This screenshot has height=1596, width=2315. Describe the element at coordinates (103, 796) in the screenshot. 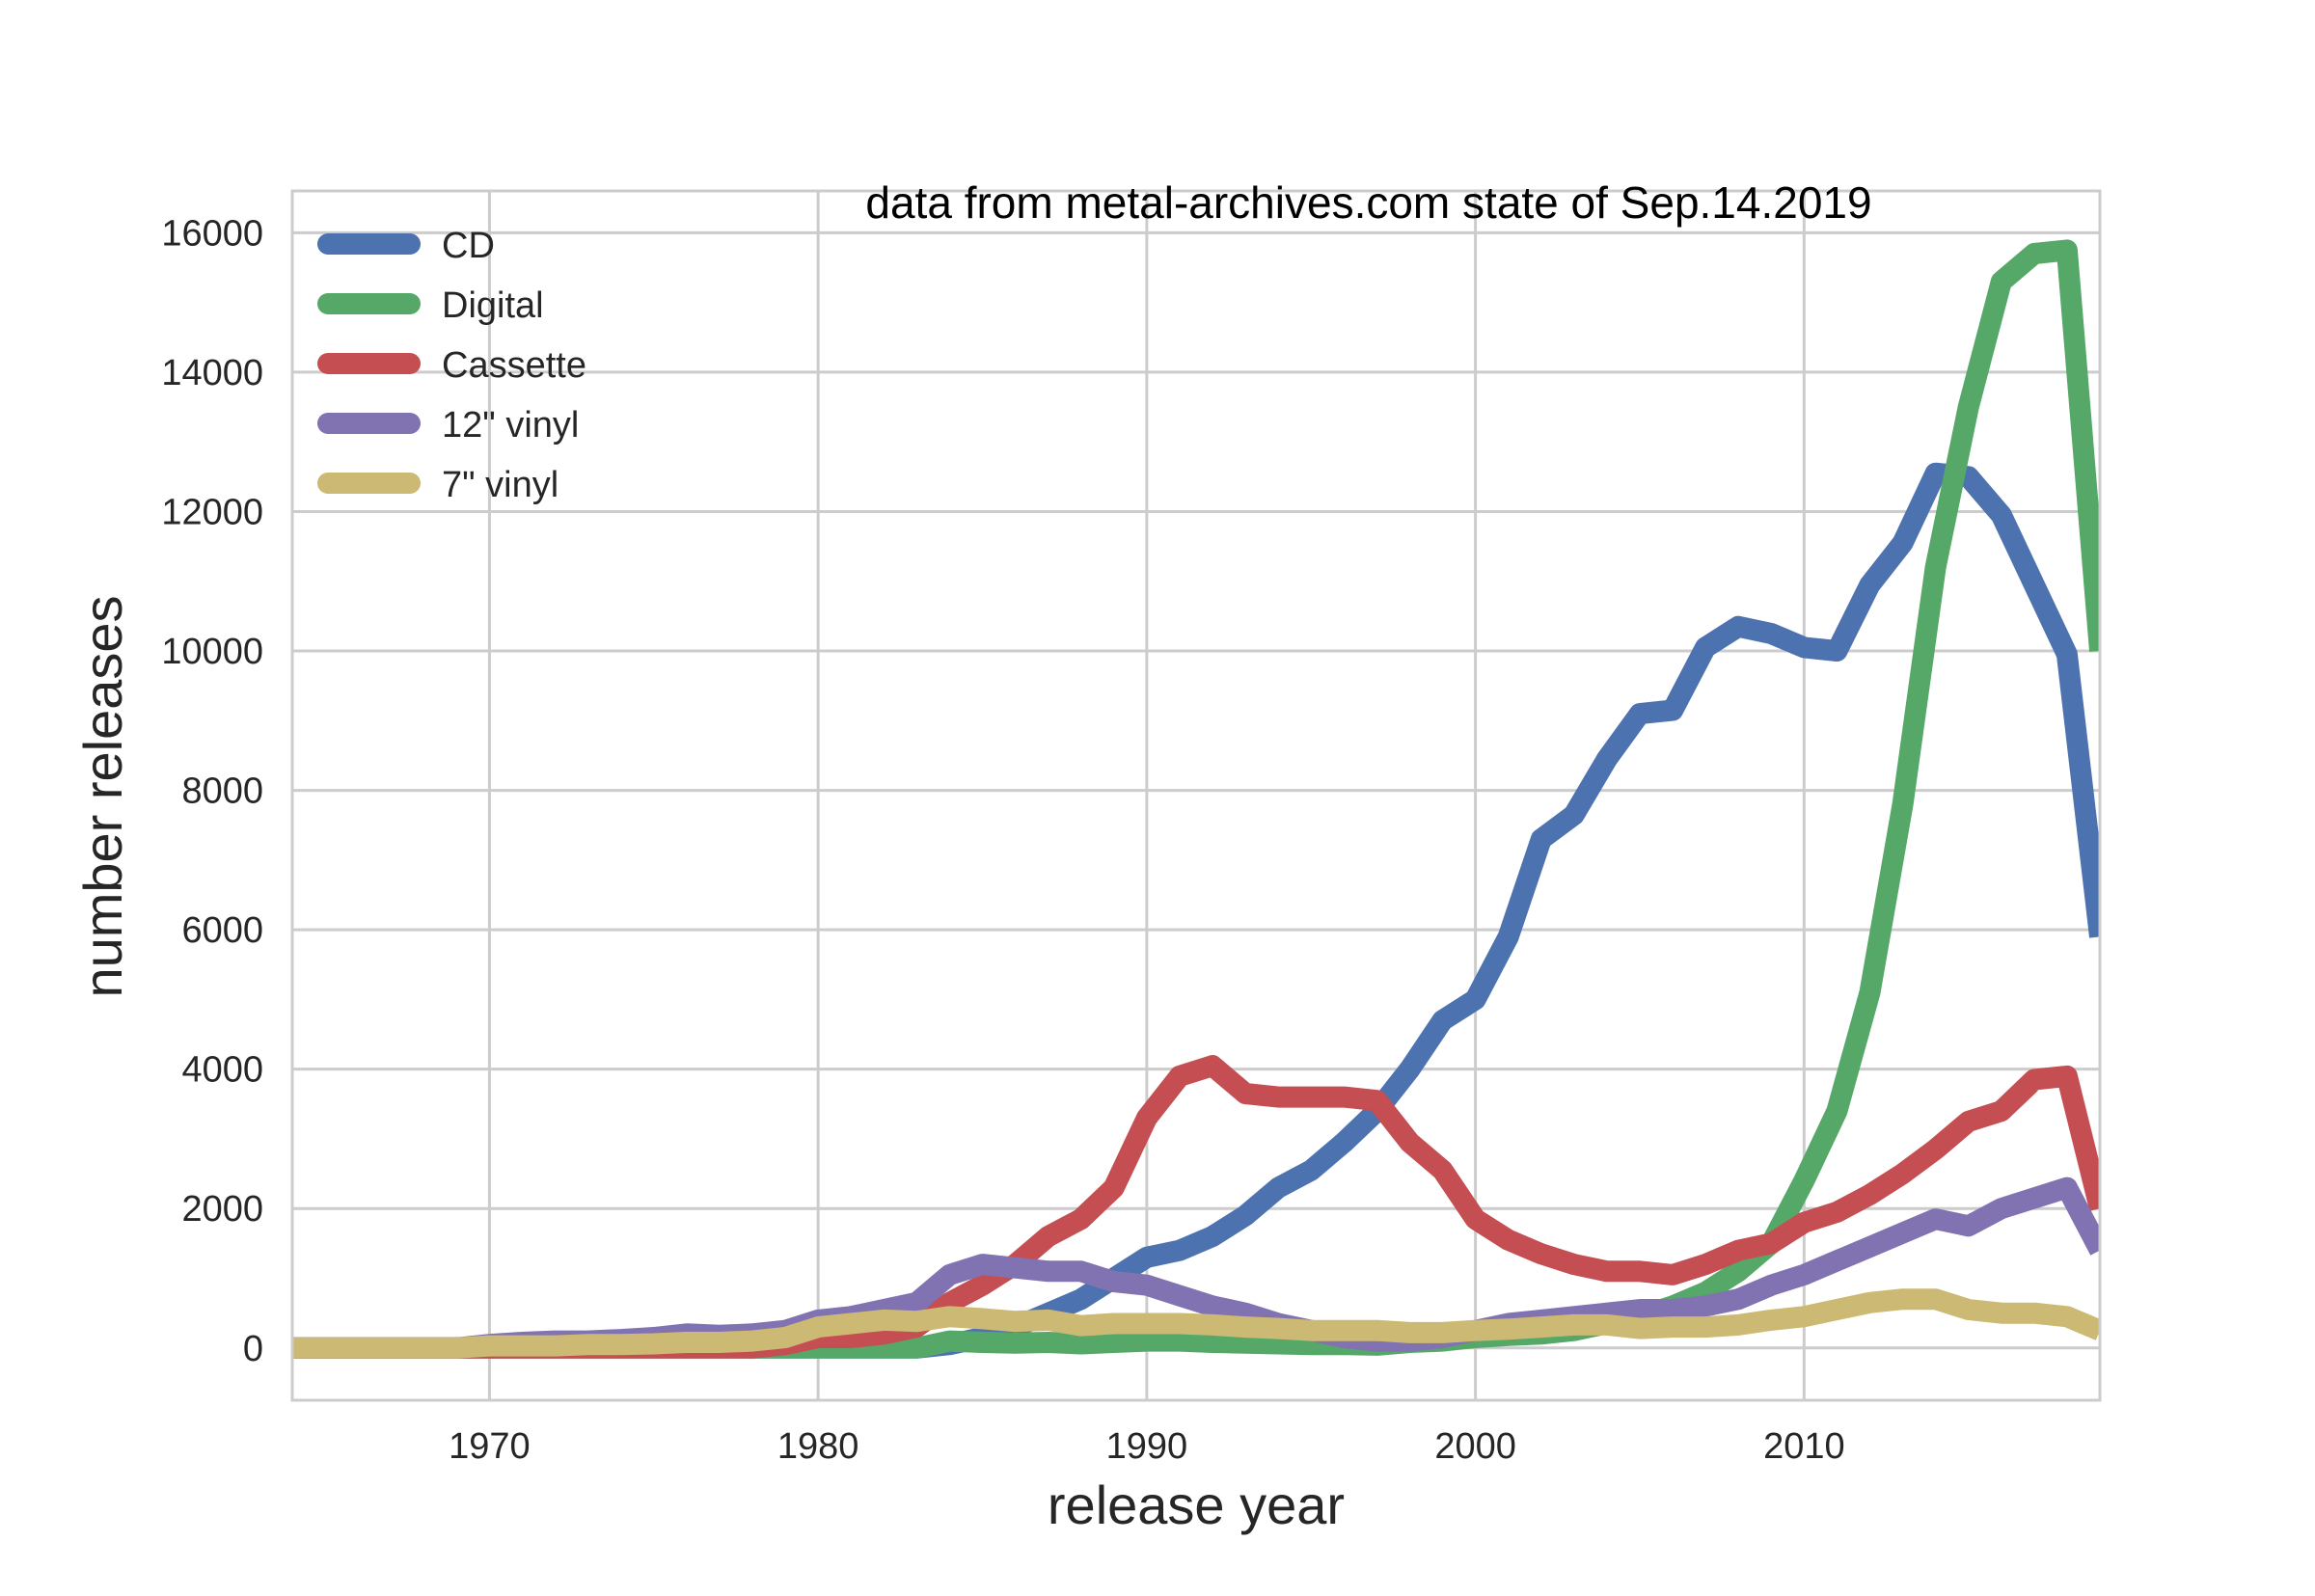

I see `y-axis-label: number releases` at that location.